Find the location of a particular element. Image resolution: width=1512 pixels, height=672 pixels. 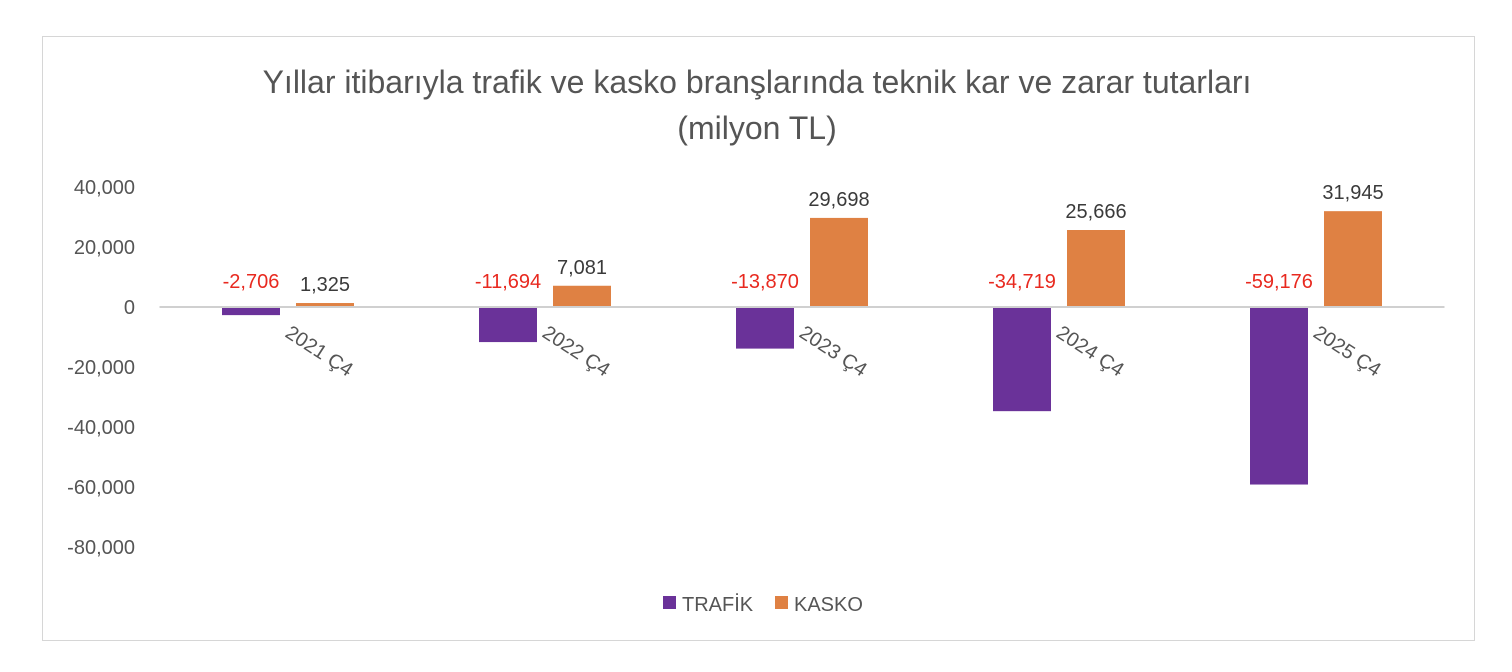

data-label: -13,870 is located at coordinates (765, 282).